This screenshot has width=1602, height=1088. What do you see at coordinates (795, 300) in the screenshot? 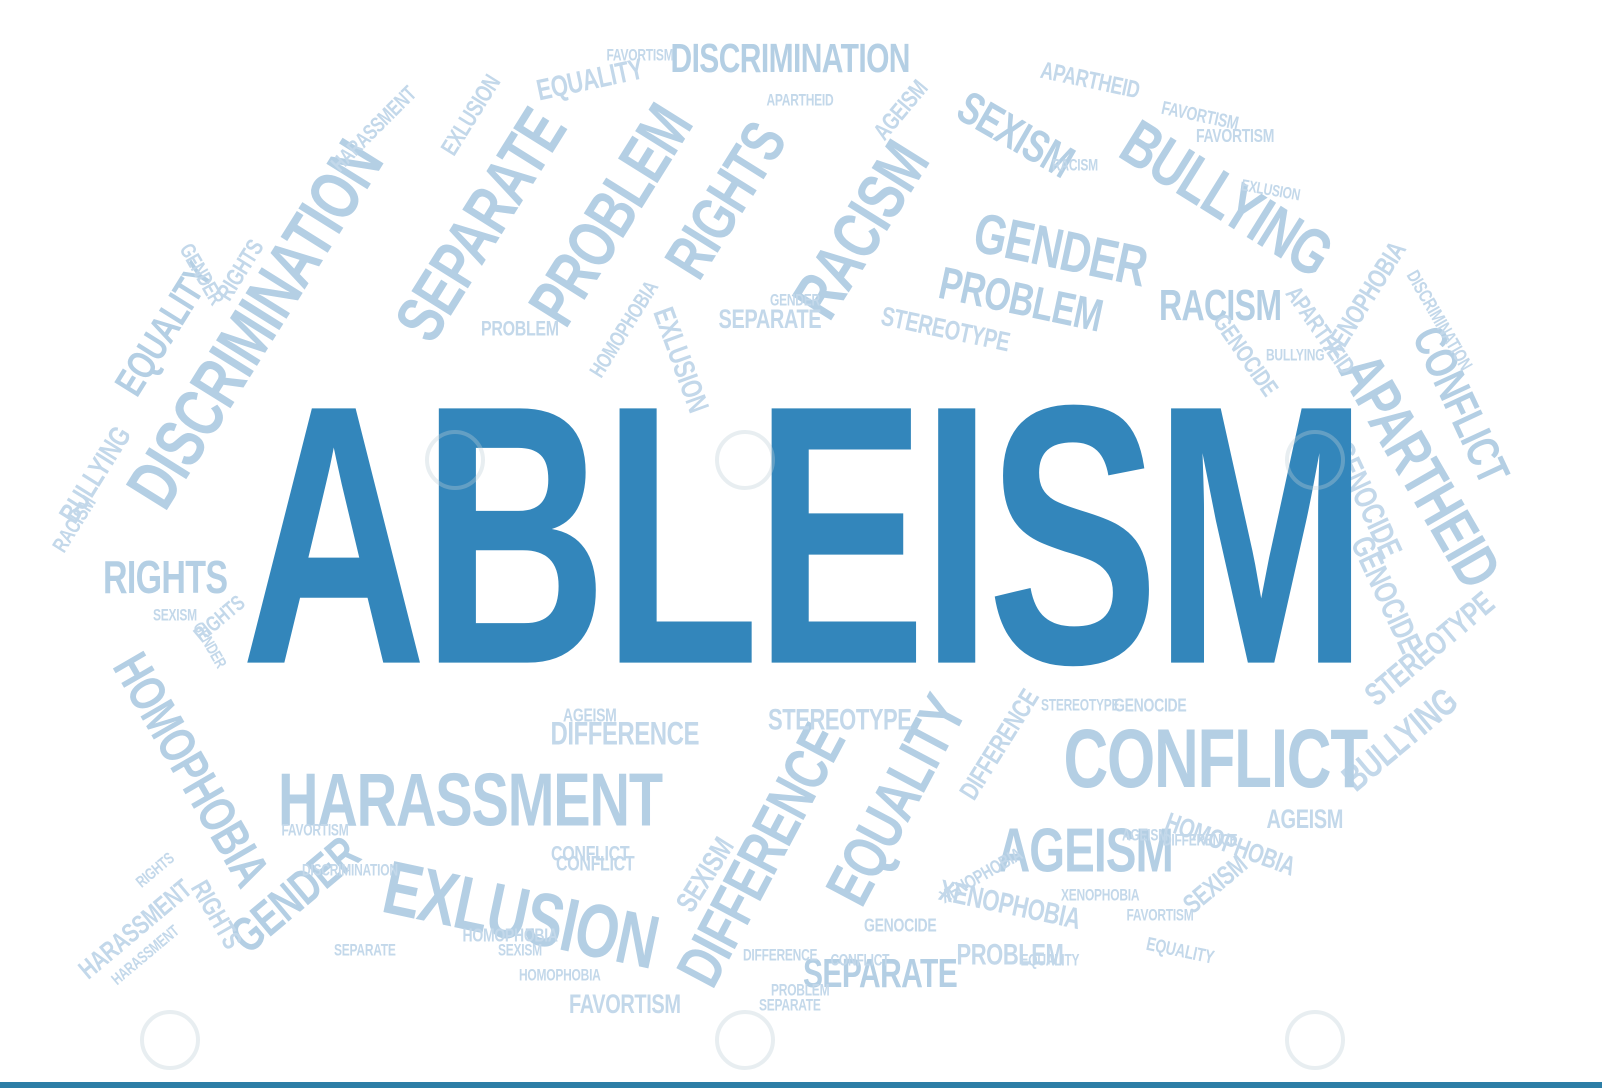
I see `cloud-word: GENDER` at bounding box center [795, 300].